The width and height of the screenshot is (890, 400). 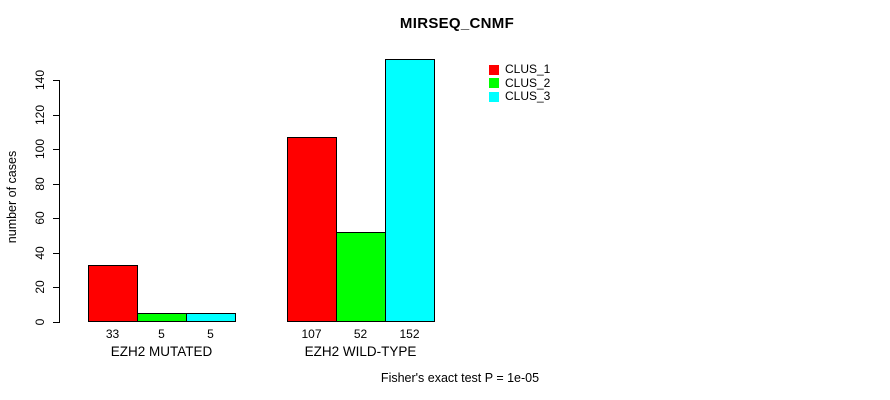 What do you see at coordinates (161, 351) in the screenshot?
I see `category-label: EZH2 MUTATED` at bounding box center [161, 351].